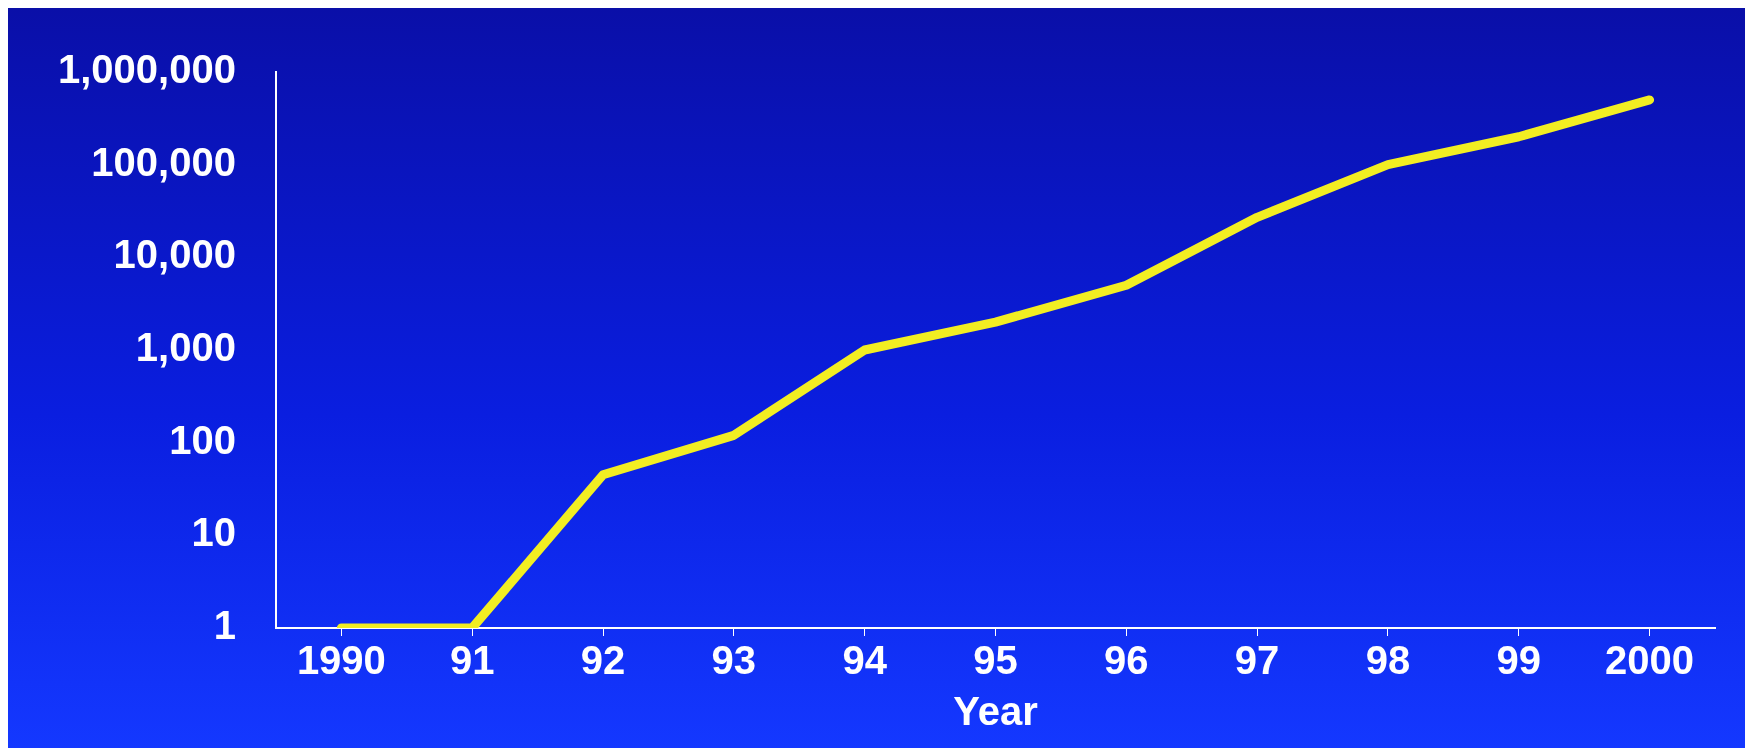 Image resolution: width=1753 pixels, height=756 pixels. What do you see at coordinates (341, 660) in the screenshot?
I see `x-tick-label: 1990` at bounding box center [341, 660].